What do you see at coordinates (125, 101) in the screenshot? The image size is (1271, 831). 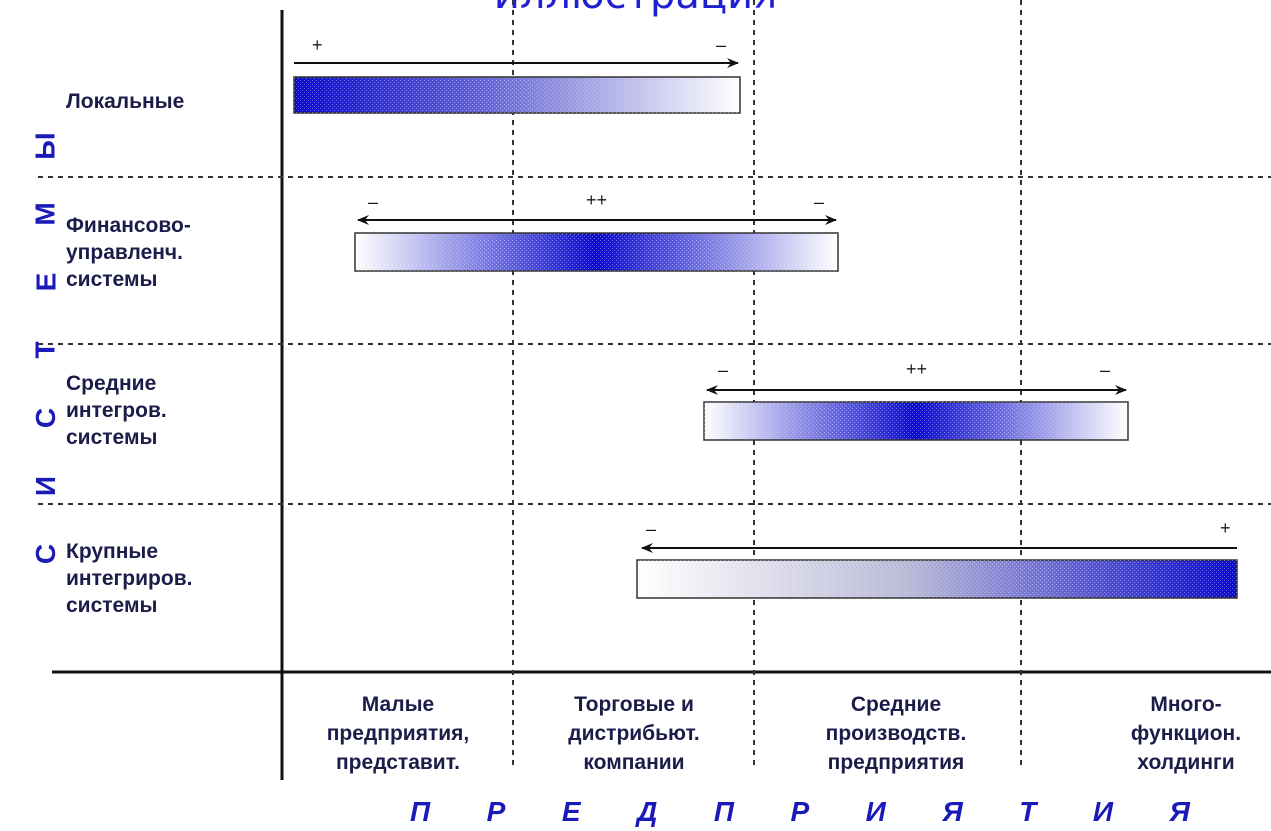 I see `row-label-local: Локальные` at bounding box center [125, 101].